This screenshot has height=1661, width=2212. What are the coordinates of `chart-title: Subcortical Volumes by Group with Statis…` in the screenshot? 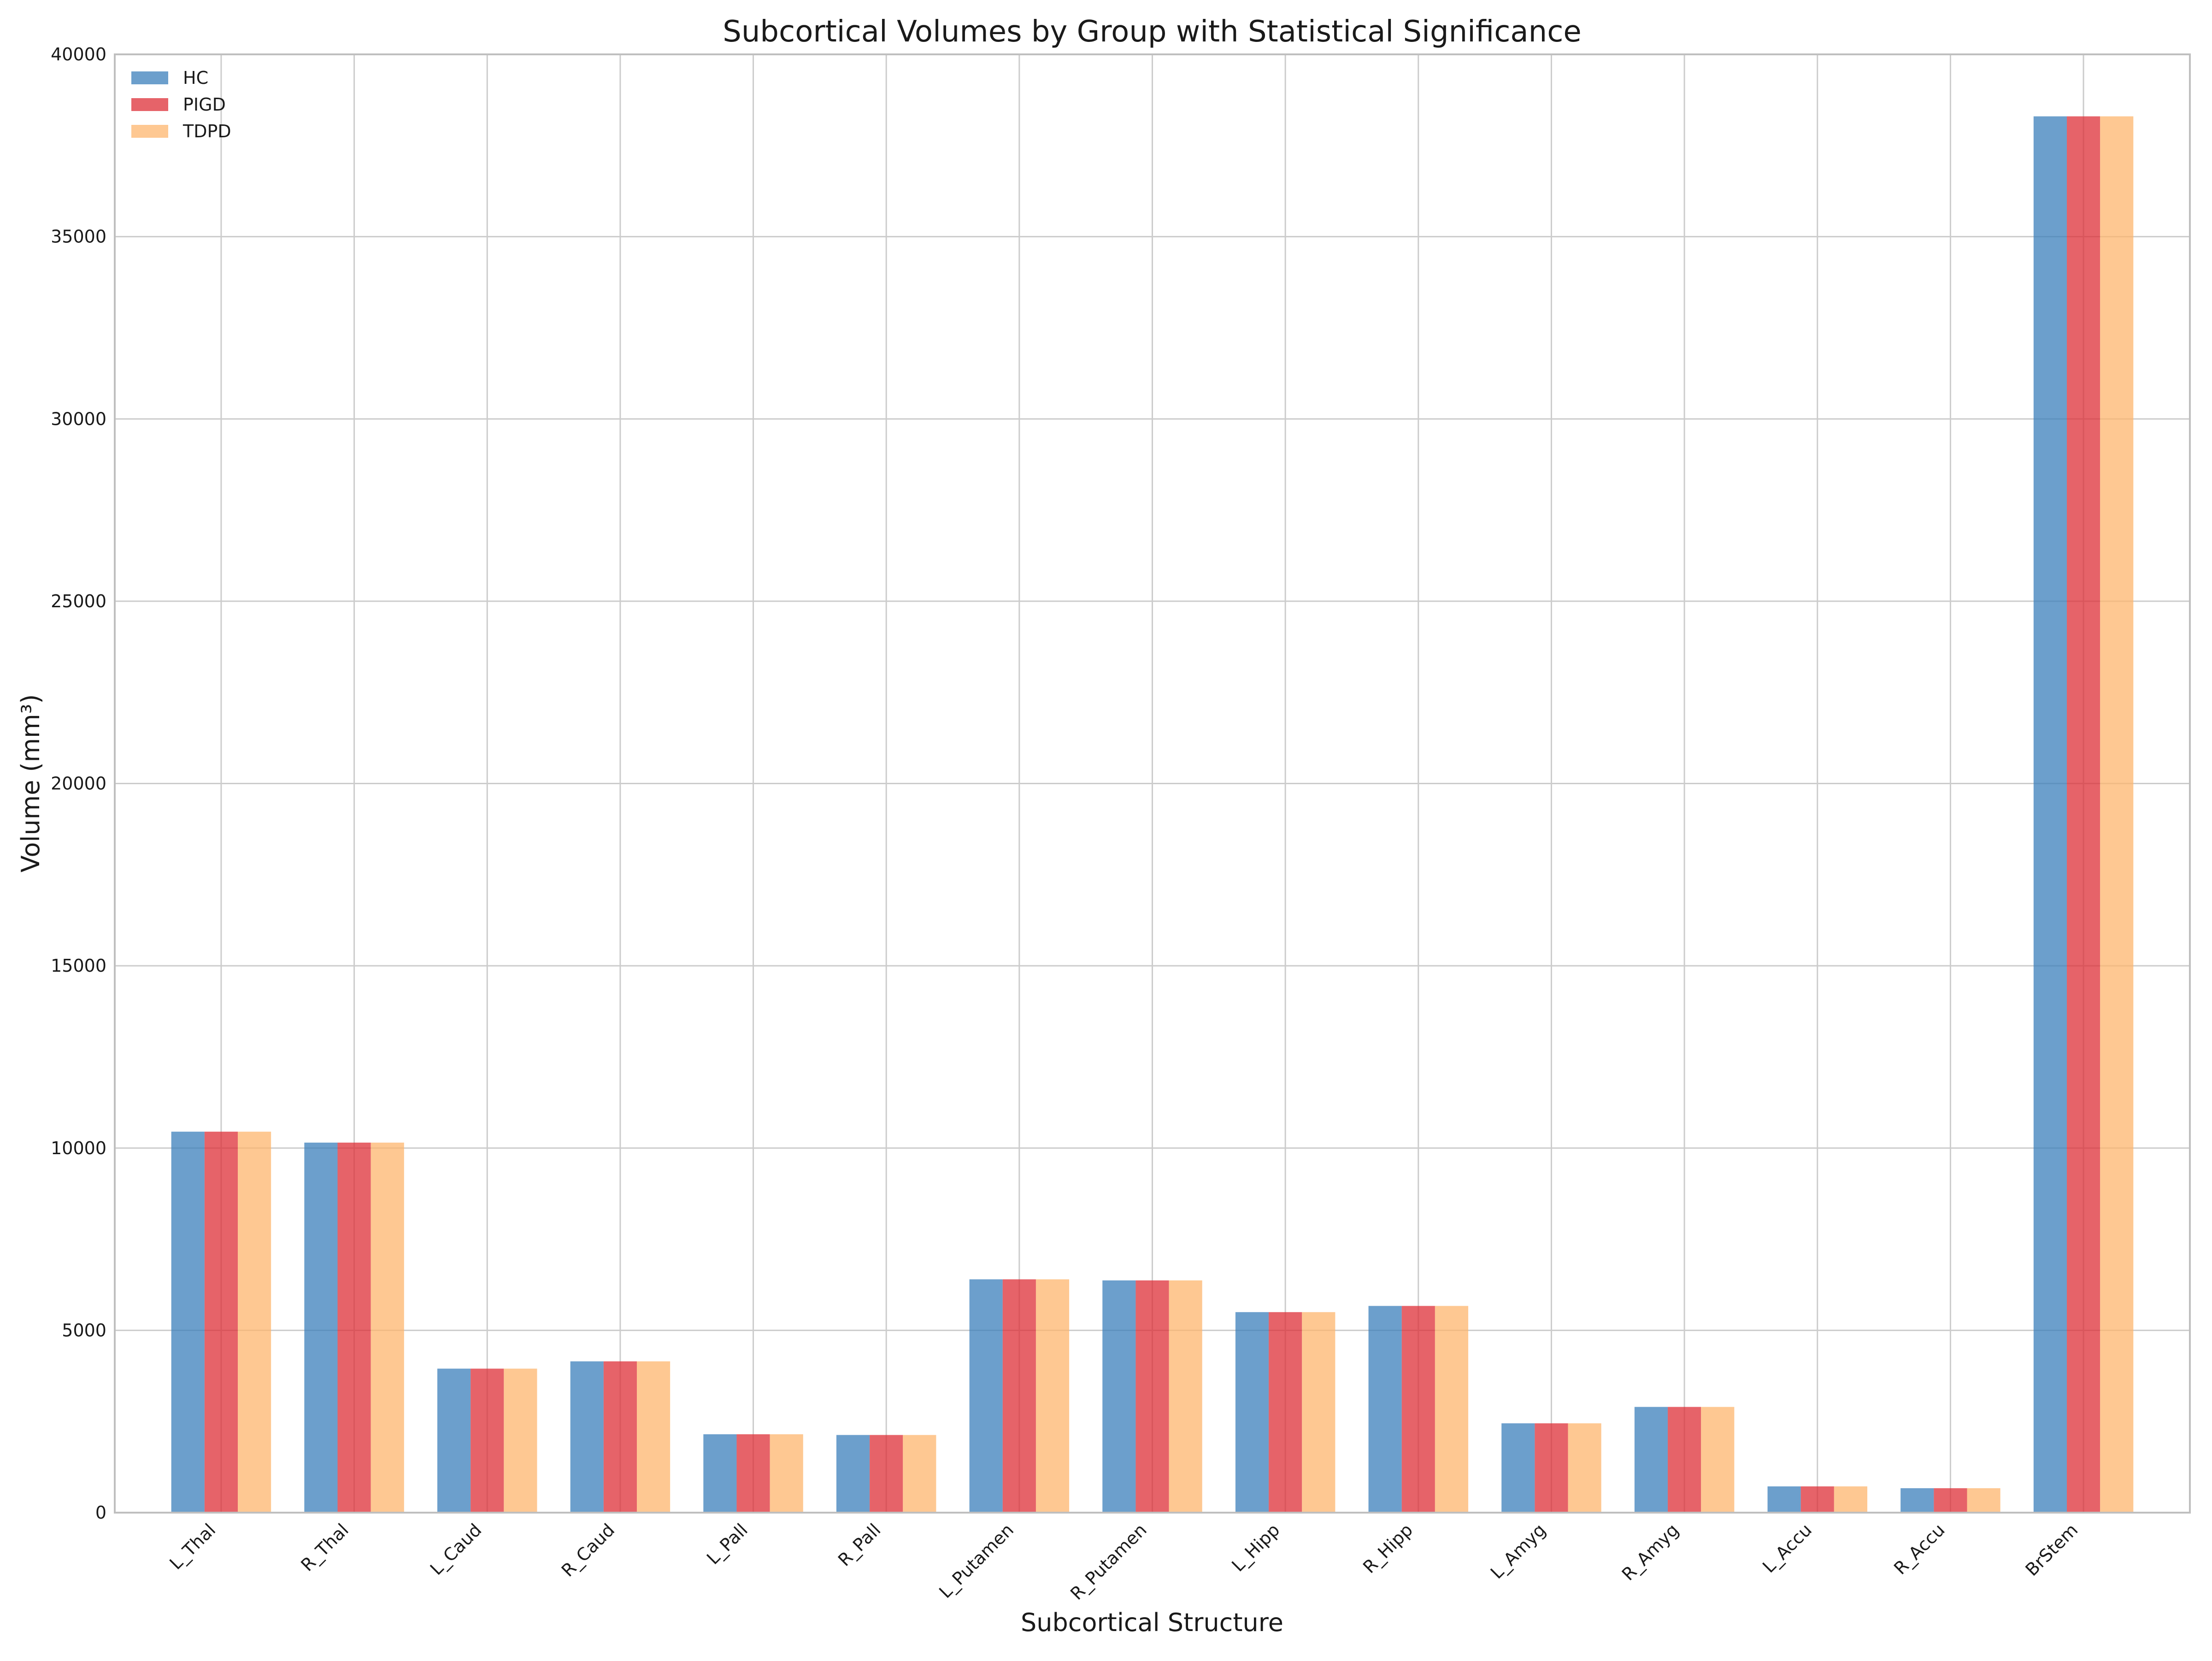 It's located at (1152, 32).